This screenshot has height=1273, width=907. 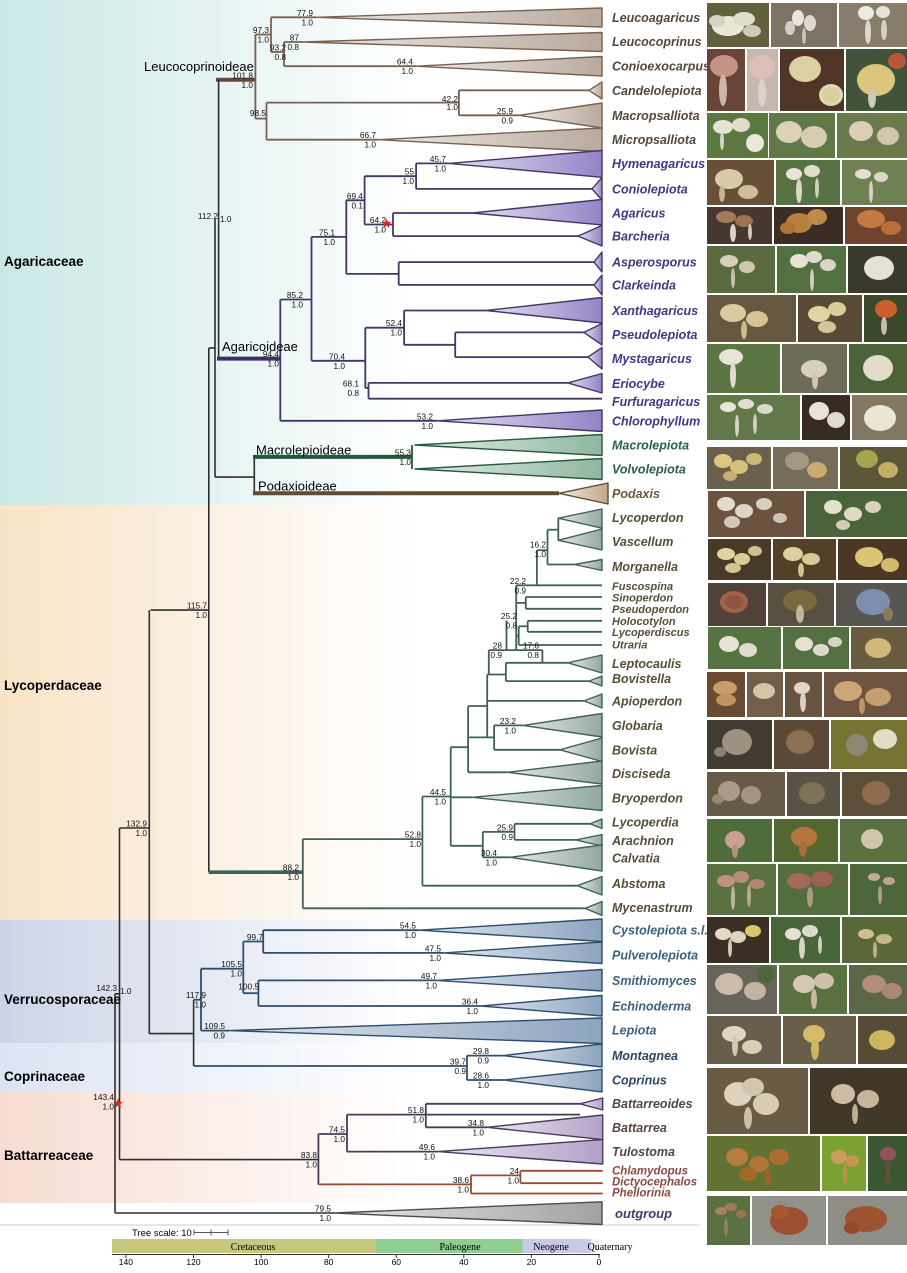 I want to click on svg-text: Tree scale: 10, so click(x=162, y=1233).